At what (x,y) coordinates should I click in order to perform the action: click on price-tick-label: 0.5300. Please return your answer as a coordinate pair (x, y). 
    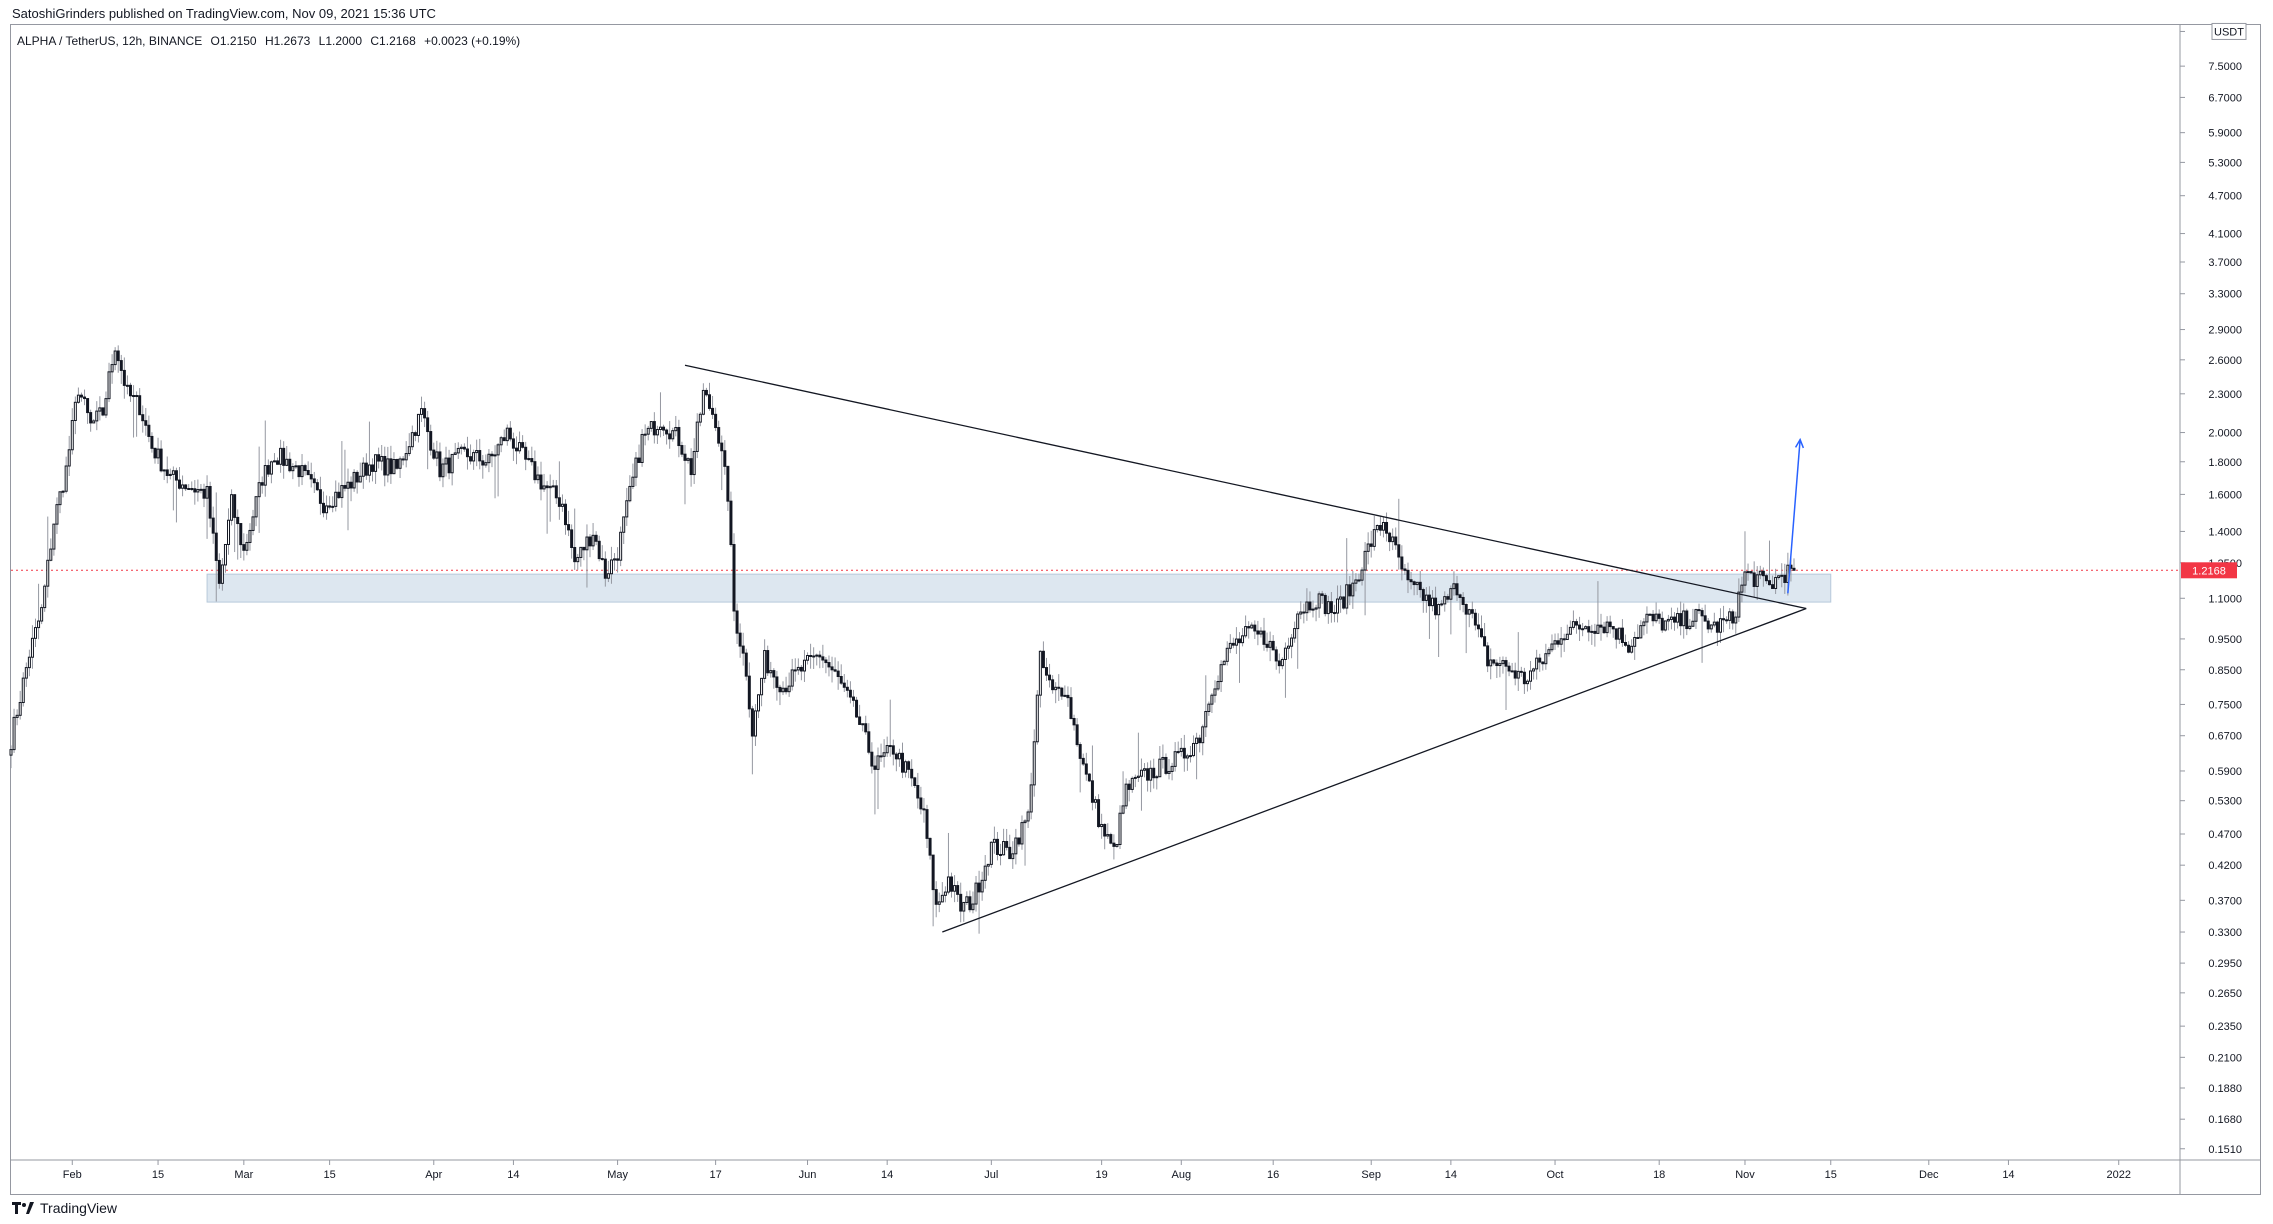
    Looking at the image, I should click on (2225, 802).